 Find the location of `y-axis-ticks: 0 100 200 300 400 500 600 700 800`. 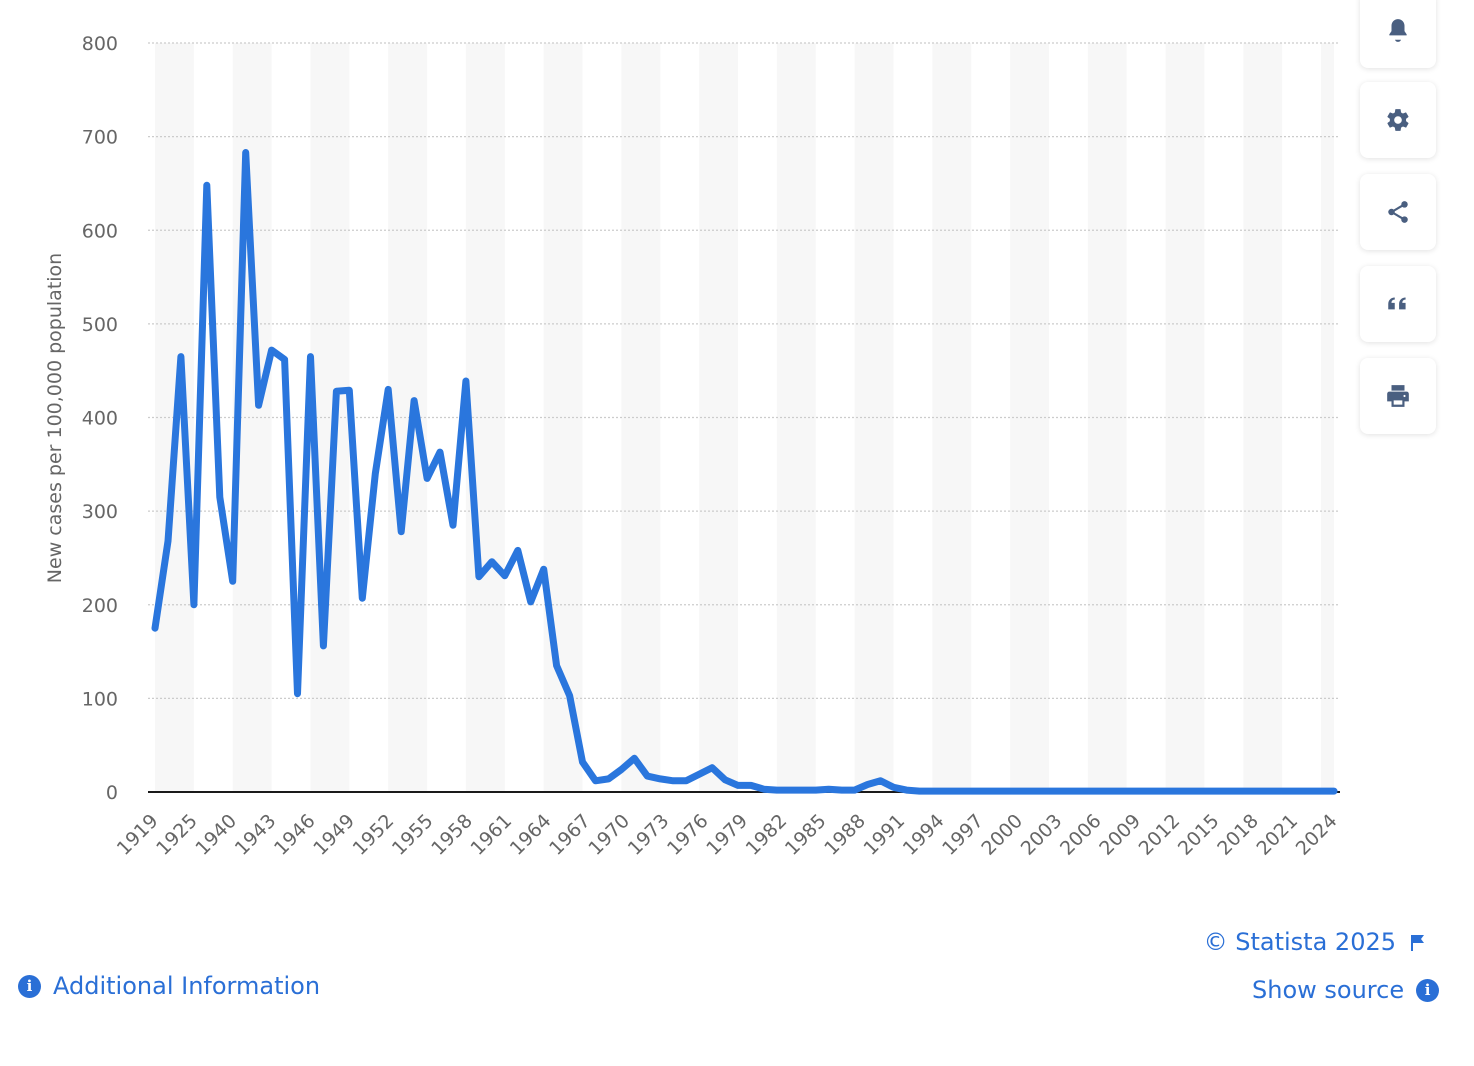

y-axis-ticks: 0 100 200 300 400 500 600 700 800 is located at coordinates (100, 418).